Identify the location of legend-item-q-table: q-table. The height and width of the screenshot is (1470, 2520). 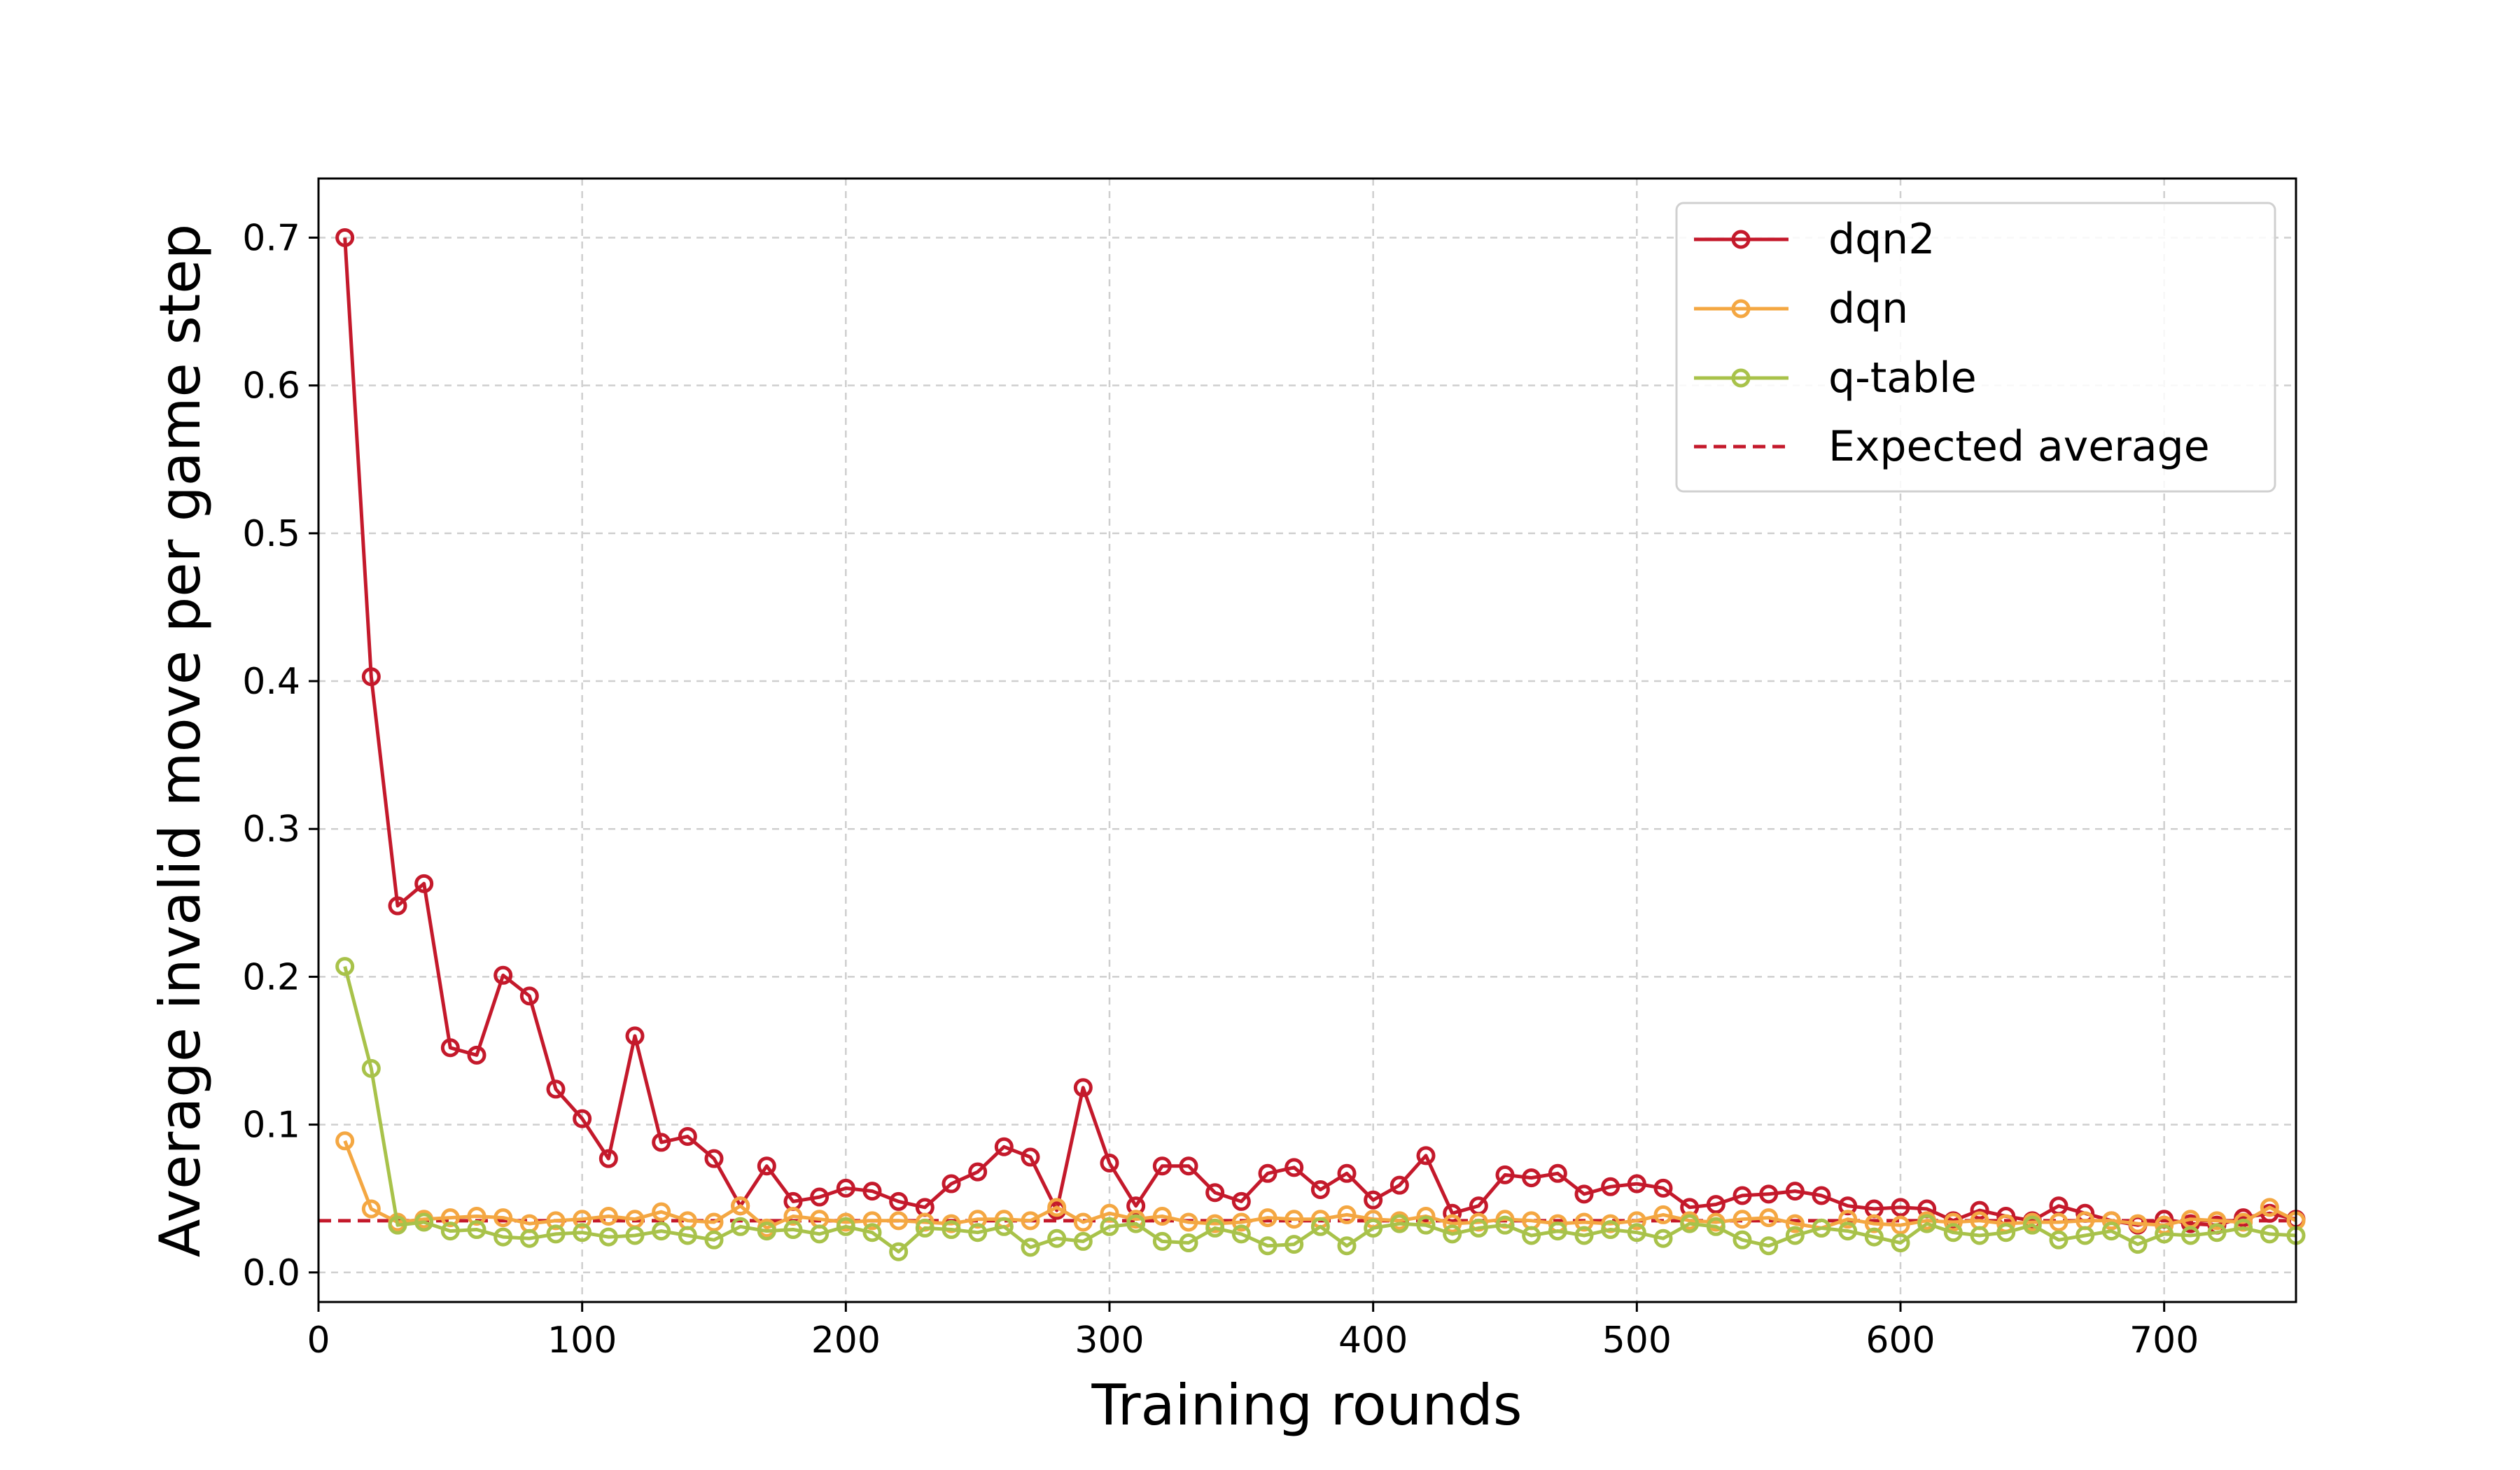
(1835, 378).